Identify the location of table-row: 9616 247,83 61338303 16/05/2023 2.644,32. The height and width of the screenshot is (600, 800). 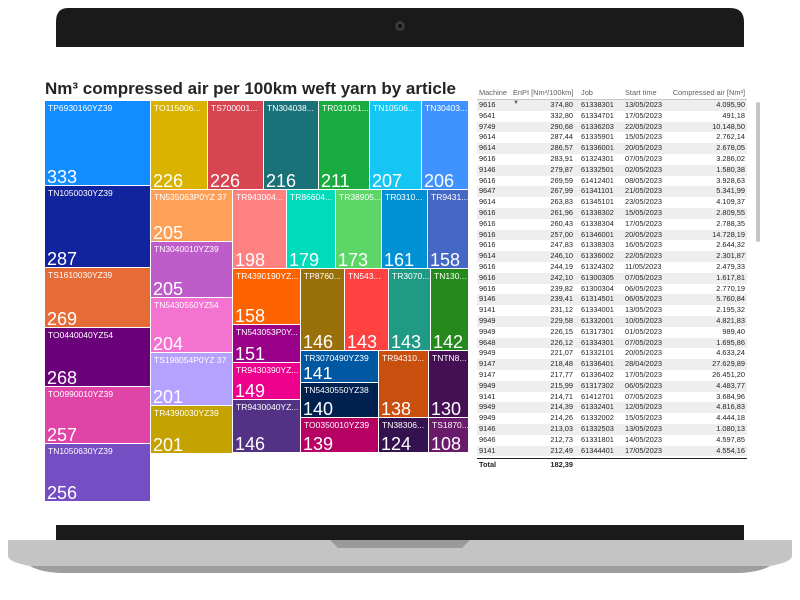
(612, 245).